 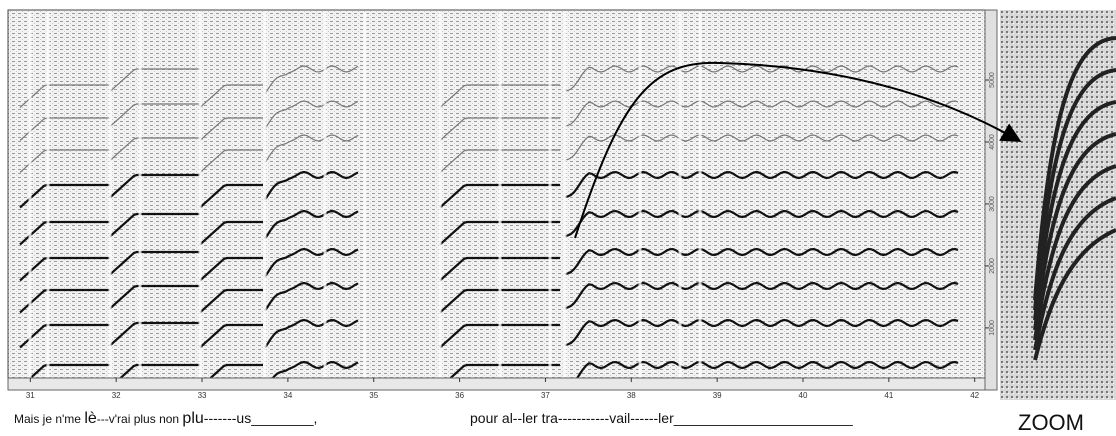 What do you see at coordinates (90, 418) in the screenshot?
I see `lyric: lè` at bounding box center [90, 418].